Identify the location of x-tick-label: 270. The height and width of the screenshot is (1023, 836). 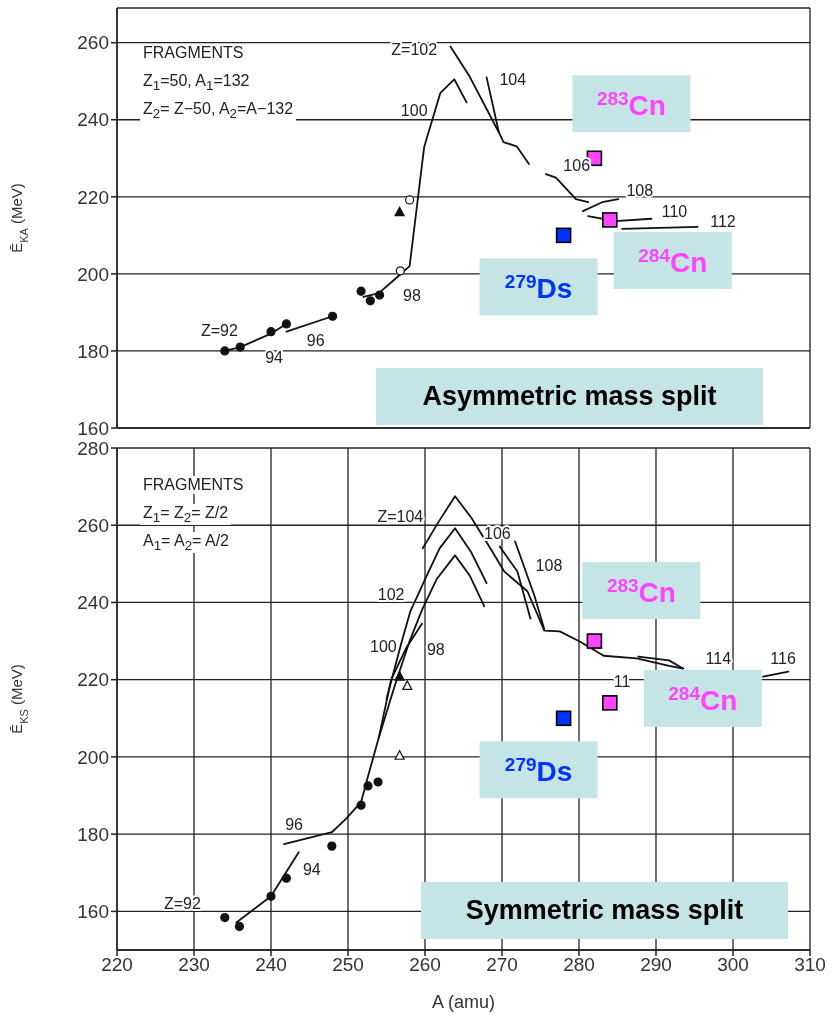
(502, 965).